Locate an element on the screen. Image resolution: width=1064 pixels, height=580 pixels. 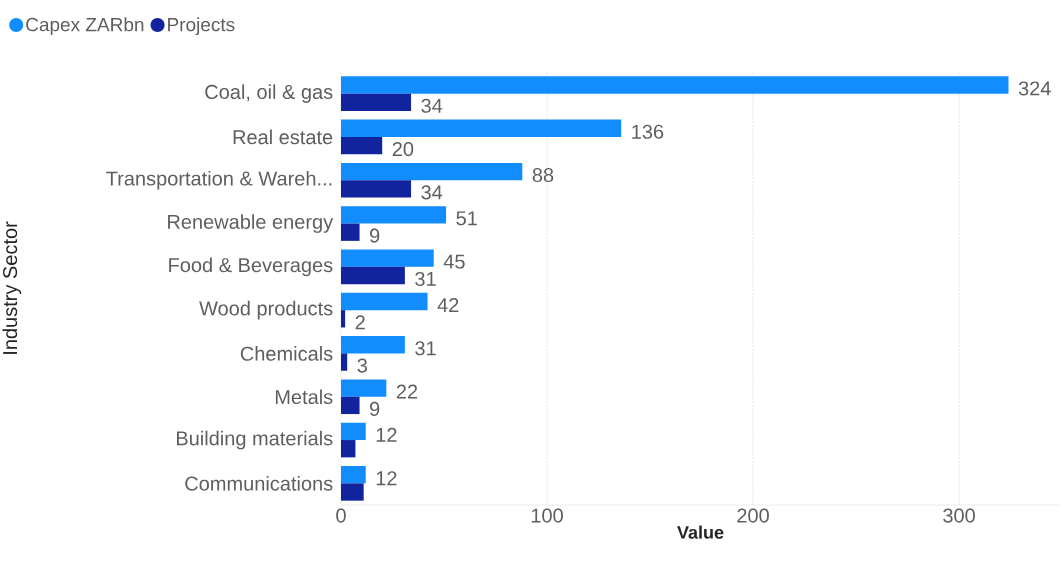
data-label: 136 is located at coordinates (648, 131).